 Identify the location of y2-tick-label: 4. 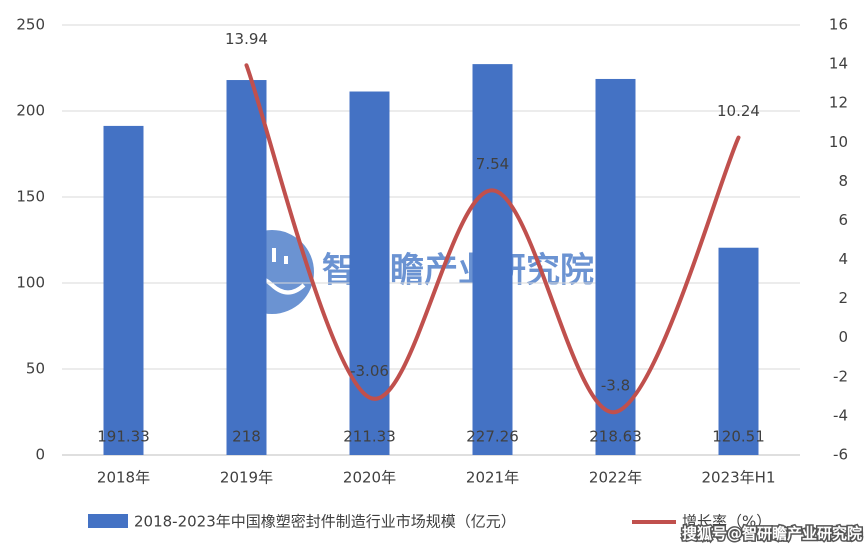
(843, 259).